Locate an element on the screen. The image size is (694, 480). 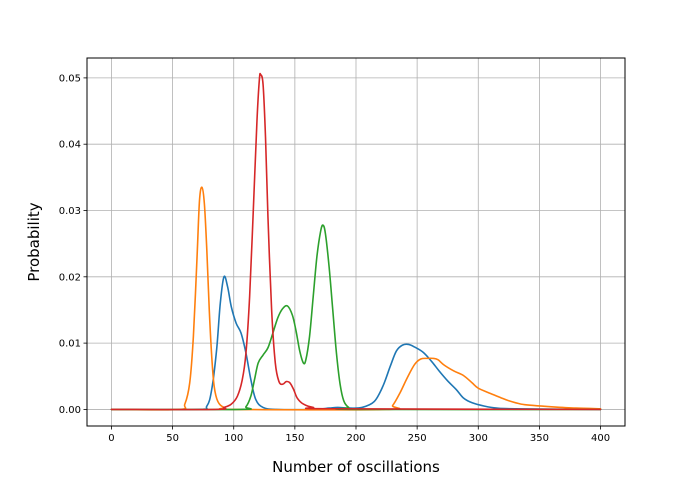
x-tick-label: 300 is located at coordinates (478, 438).